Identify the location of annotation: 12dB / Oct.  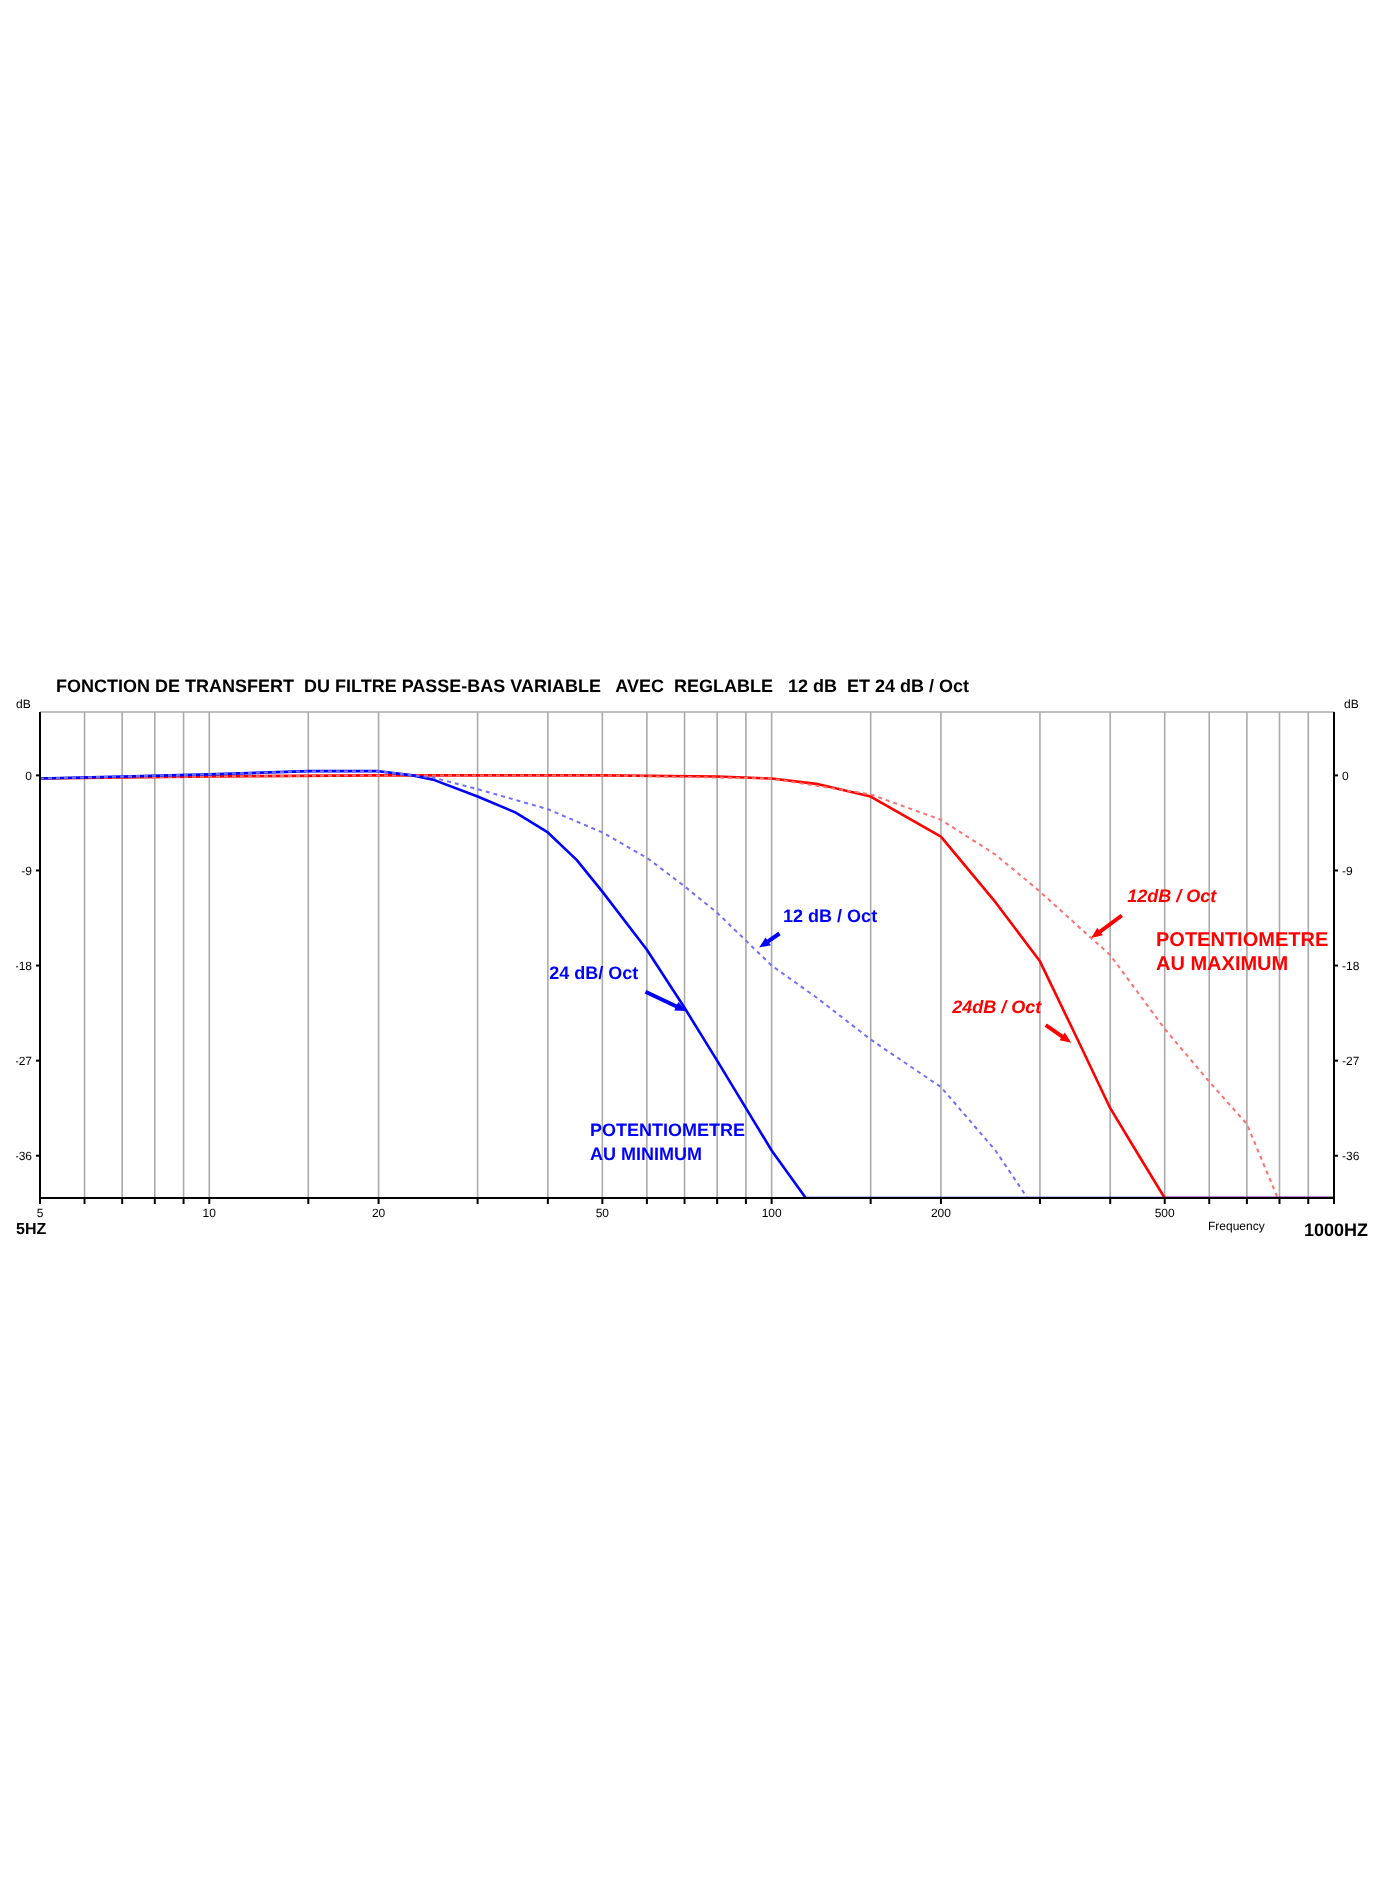
(1173, 896).